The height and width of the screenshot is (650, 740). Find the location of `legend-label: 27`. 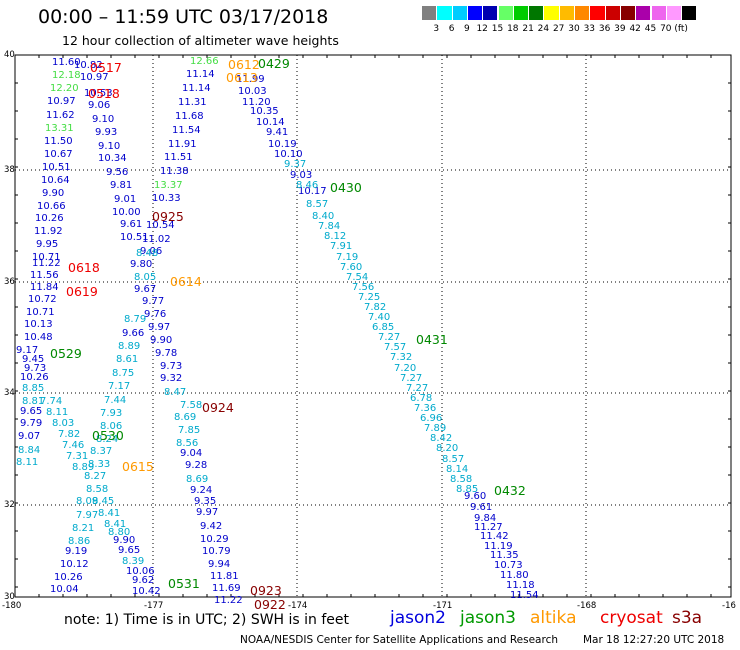

legend-label: 27 is located at coordinates (558, 29).